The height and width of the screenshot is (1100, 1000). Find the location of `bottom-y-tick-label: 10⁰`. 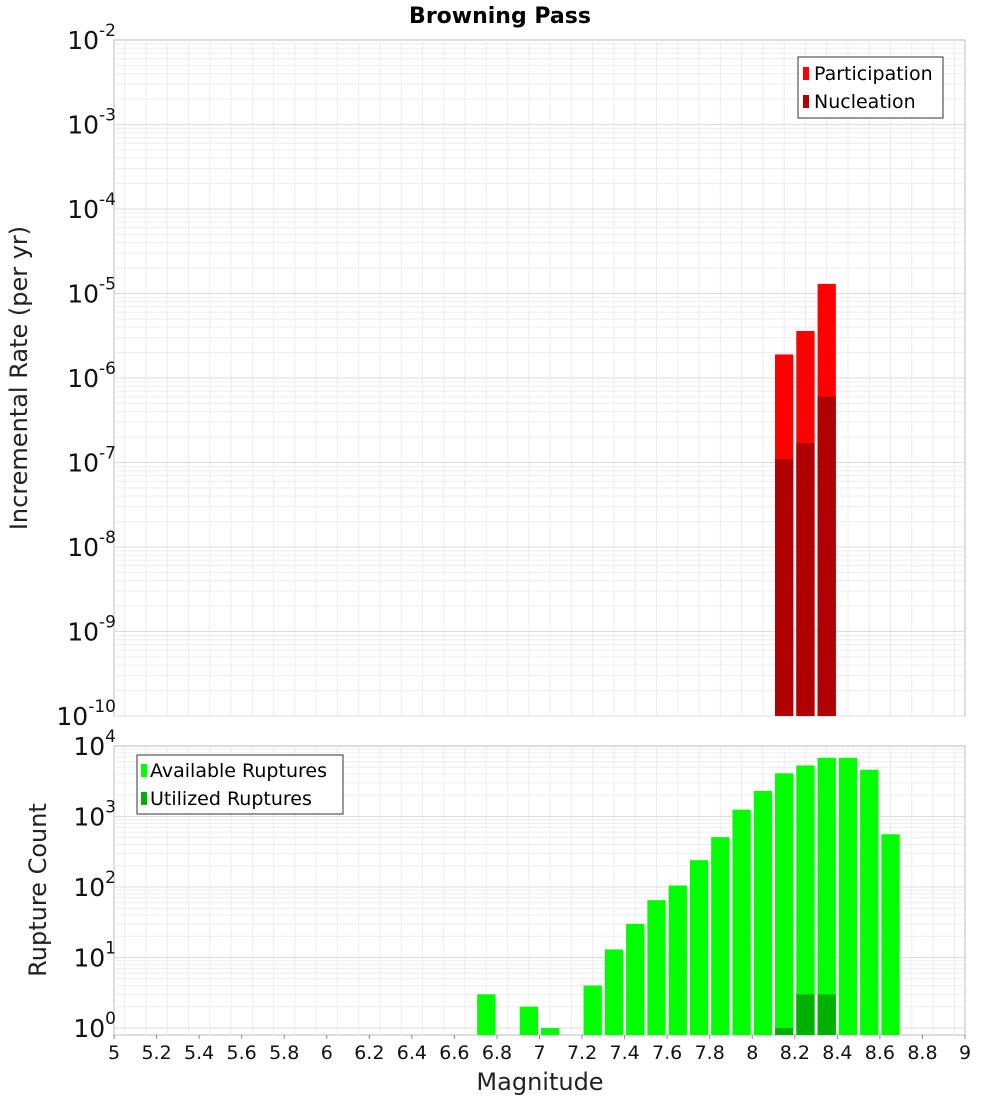

bottom-y-tick-label: 10⁰ is located at coordinates (94, 1026).